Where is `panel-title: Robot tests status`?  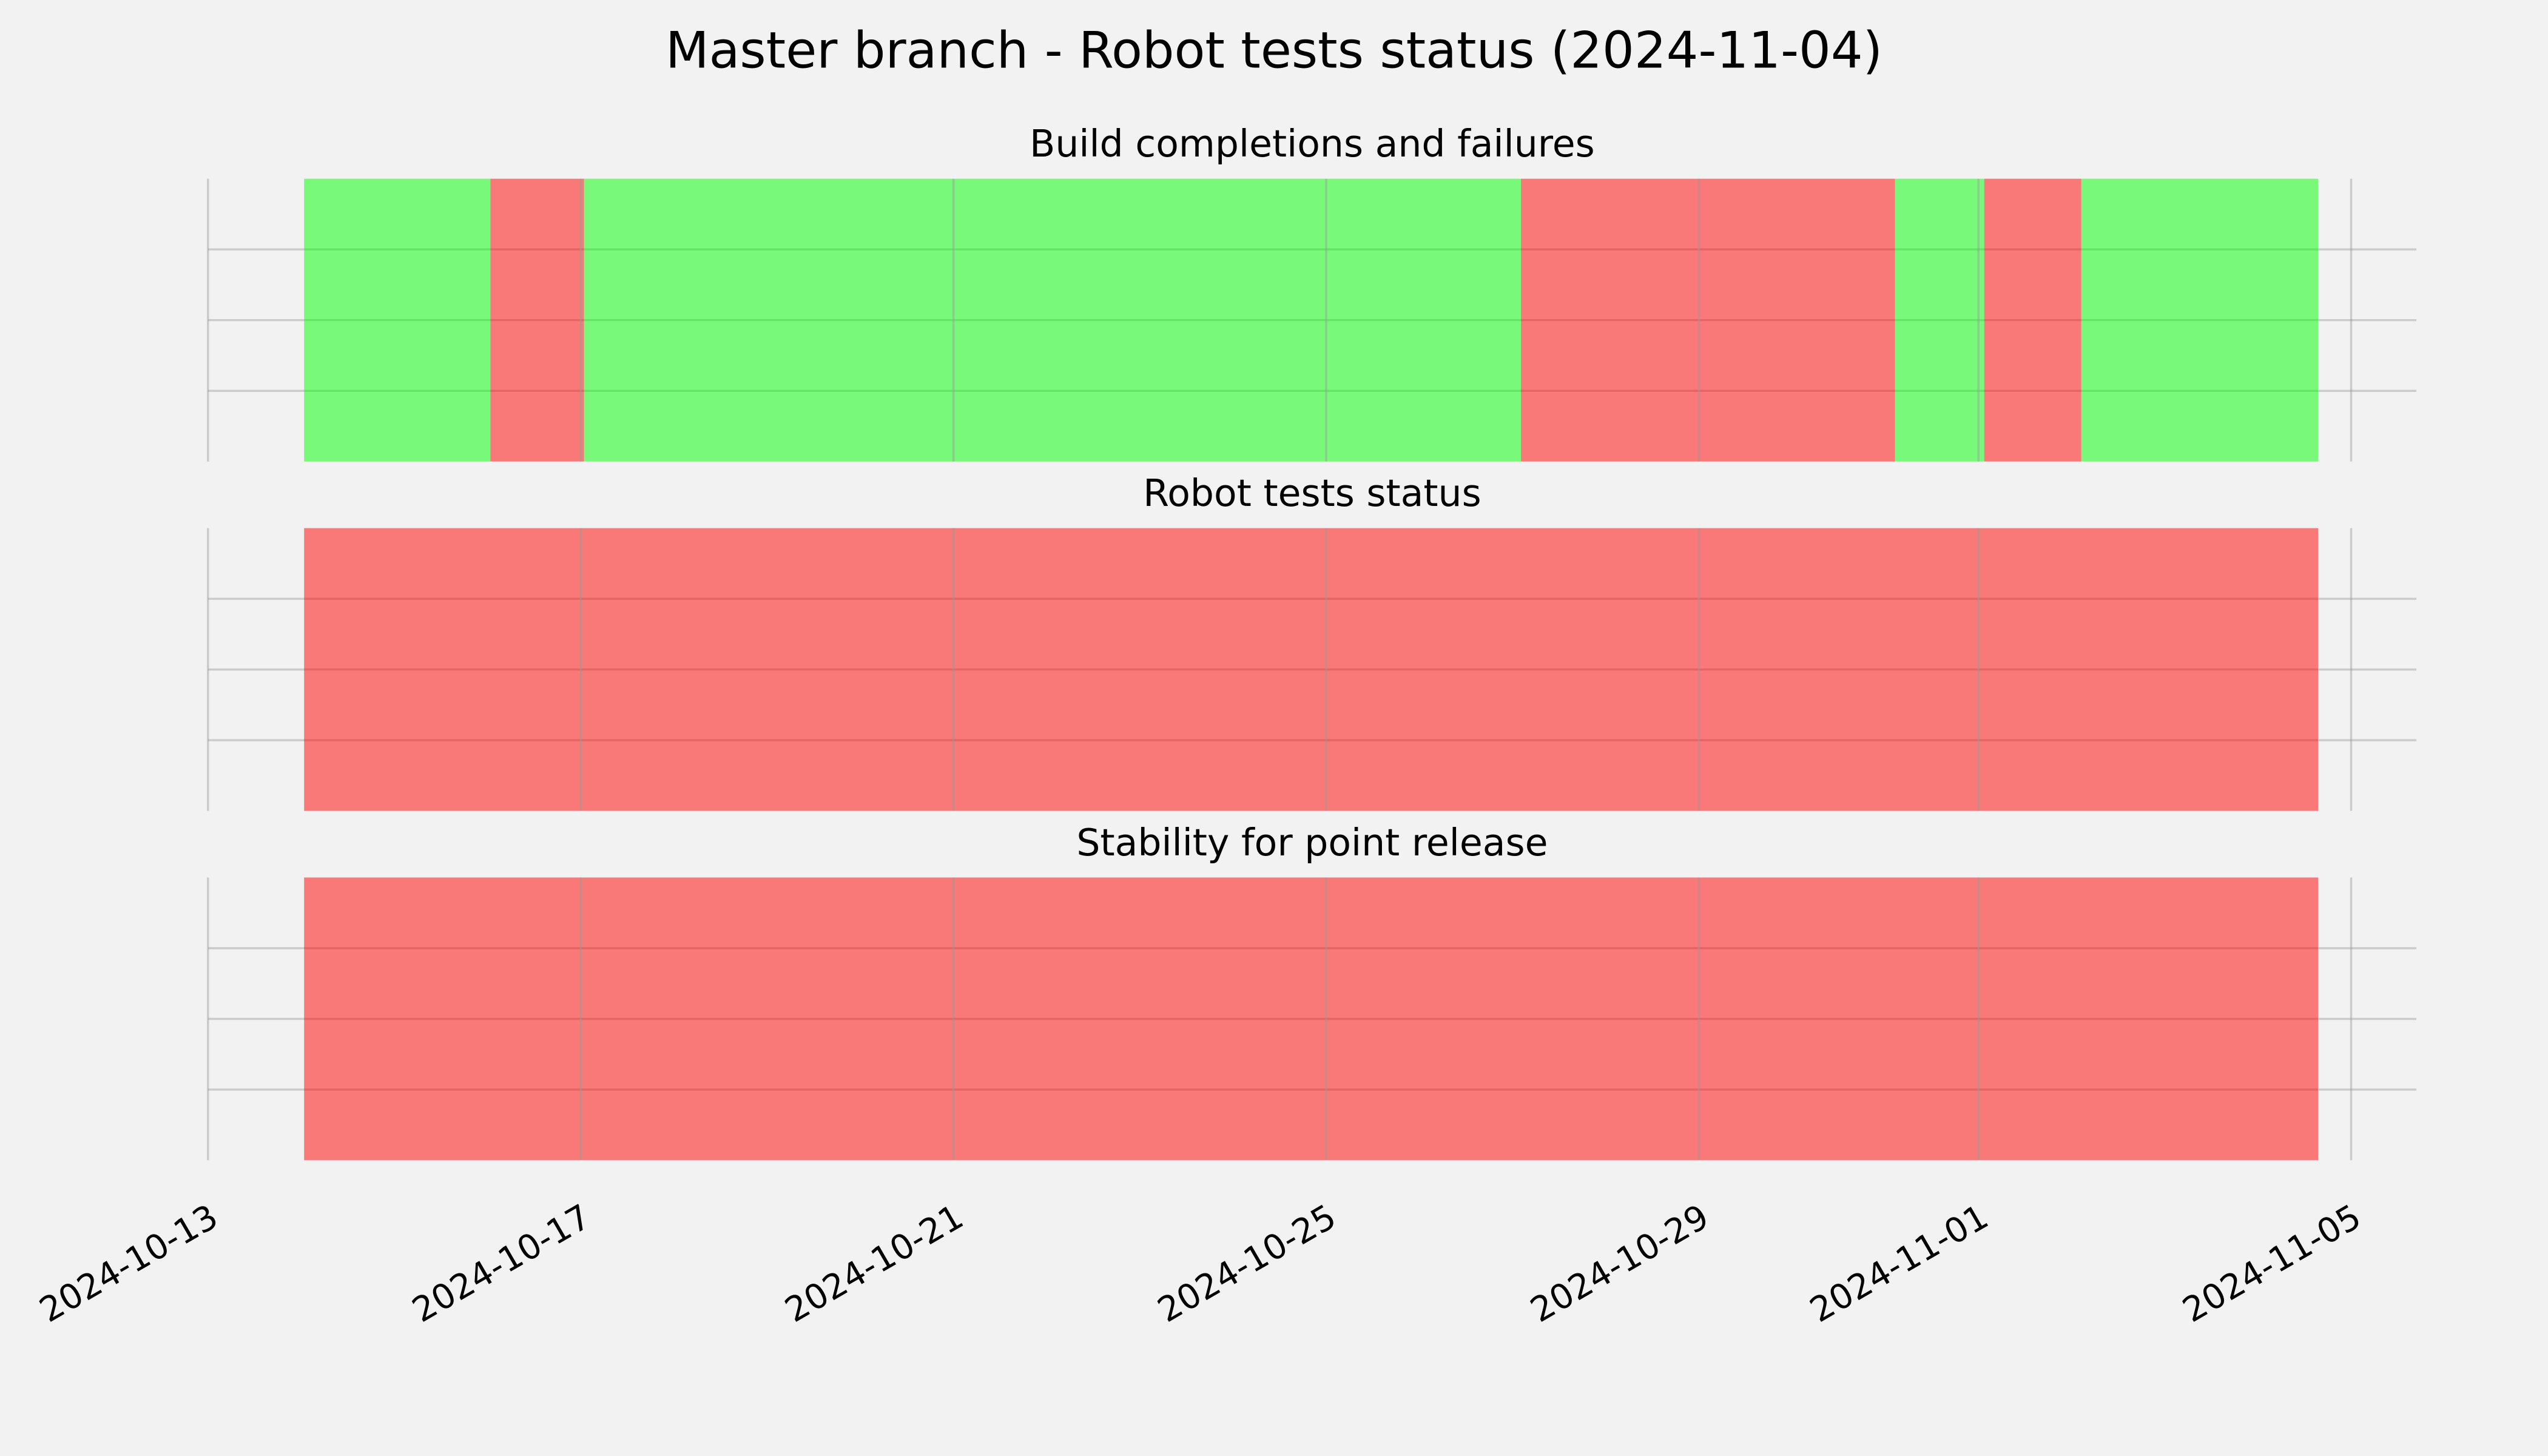 panel-title: Robot tests status is located at coordinates (1312, 493).